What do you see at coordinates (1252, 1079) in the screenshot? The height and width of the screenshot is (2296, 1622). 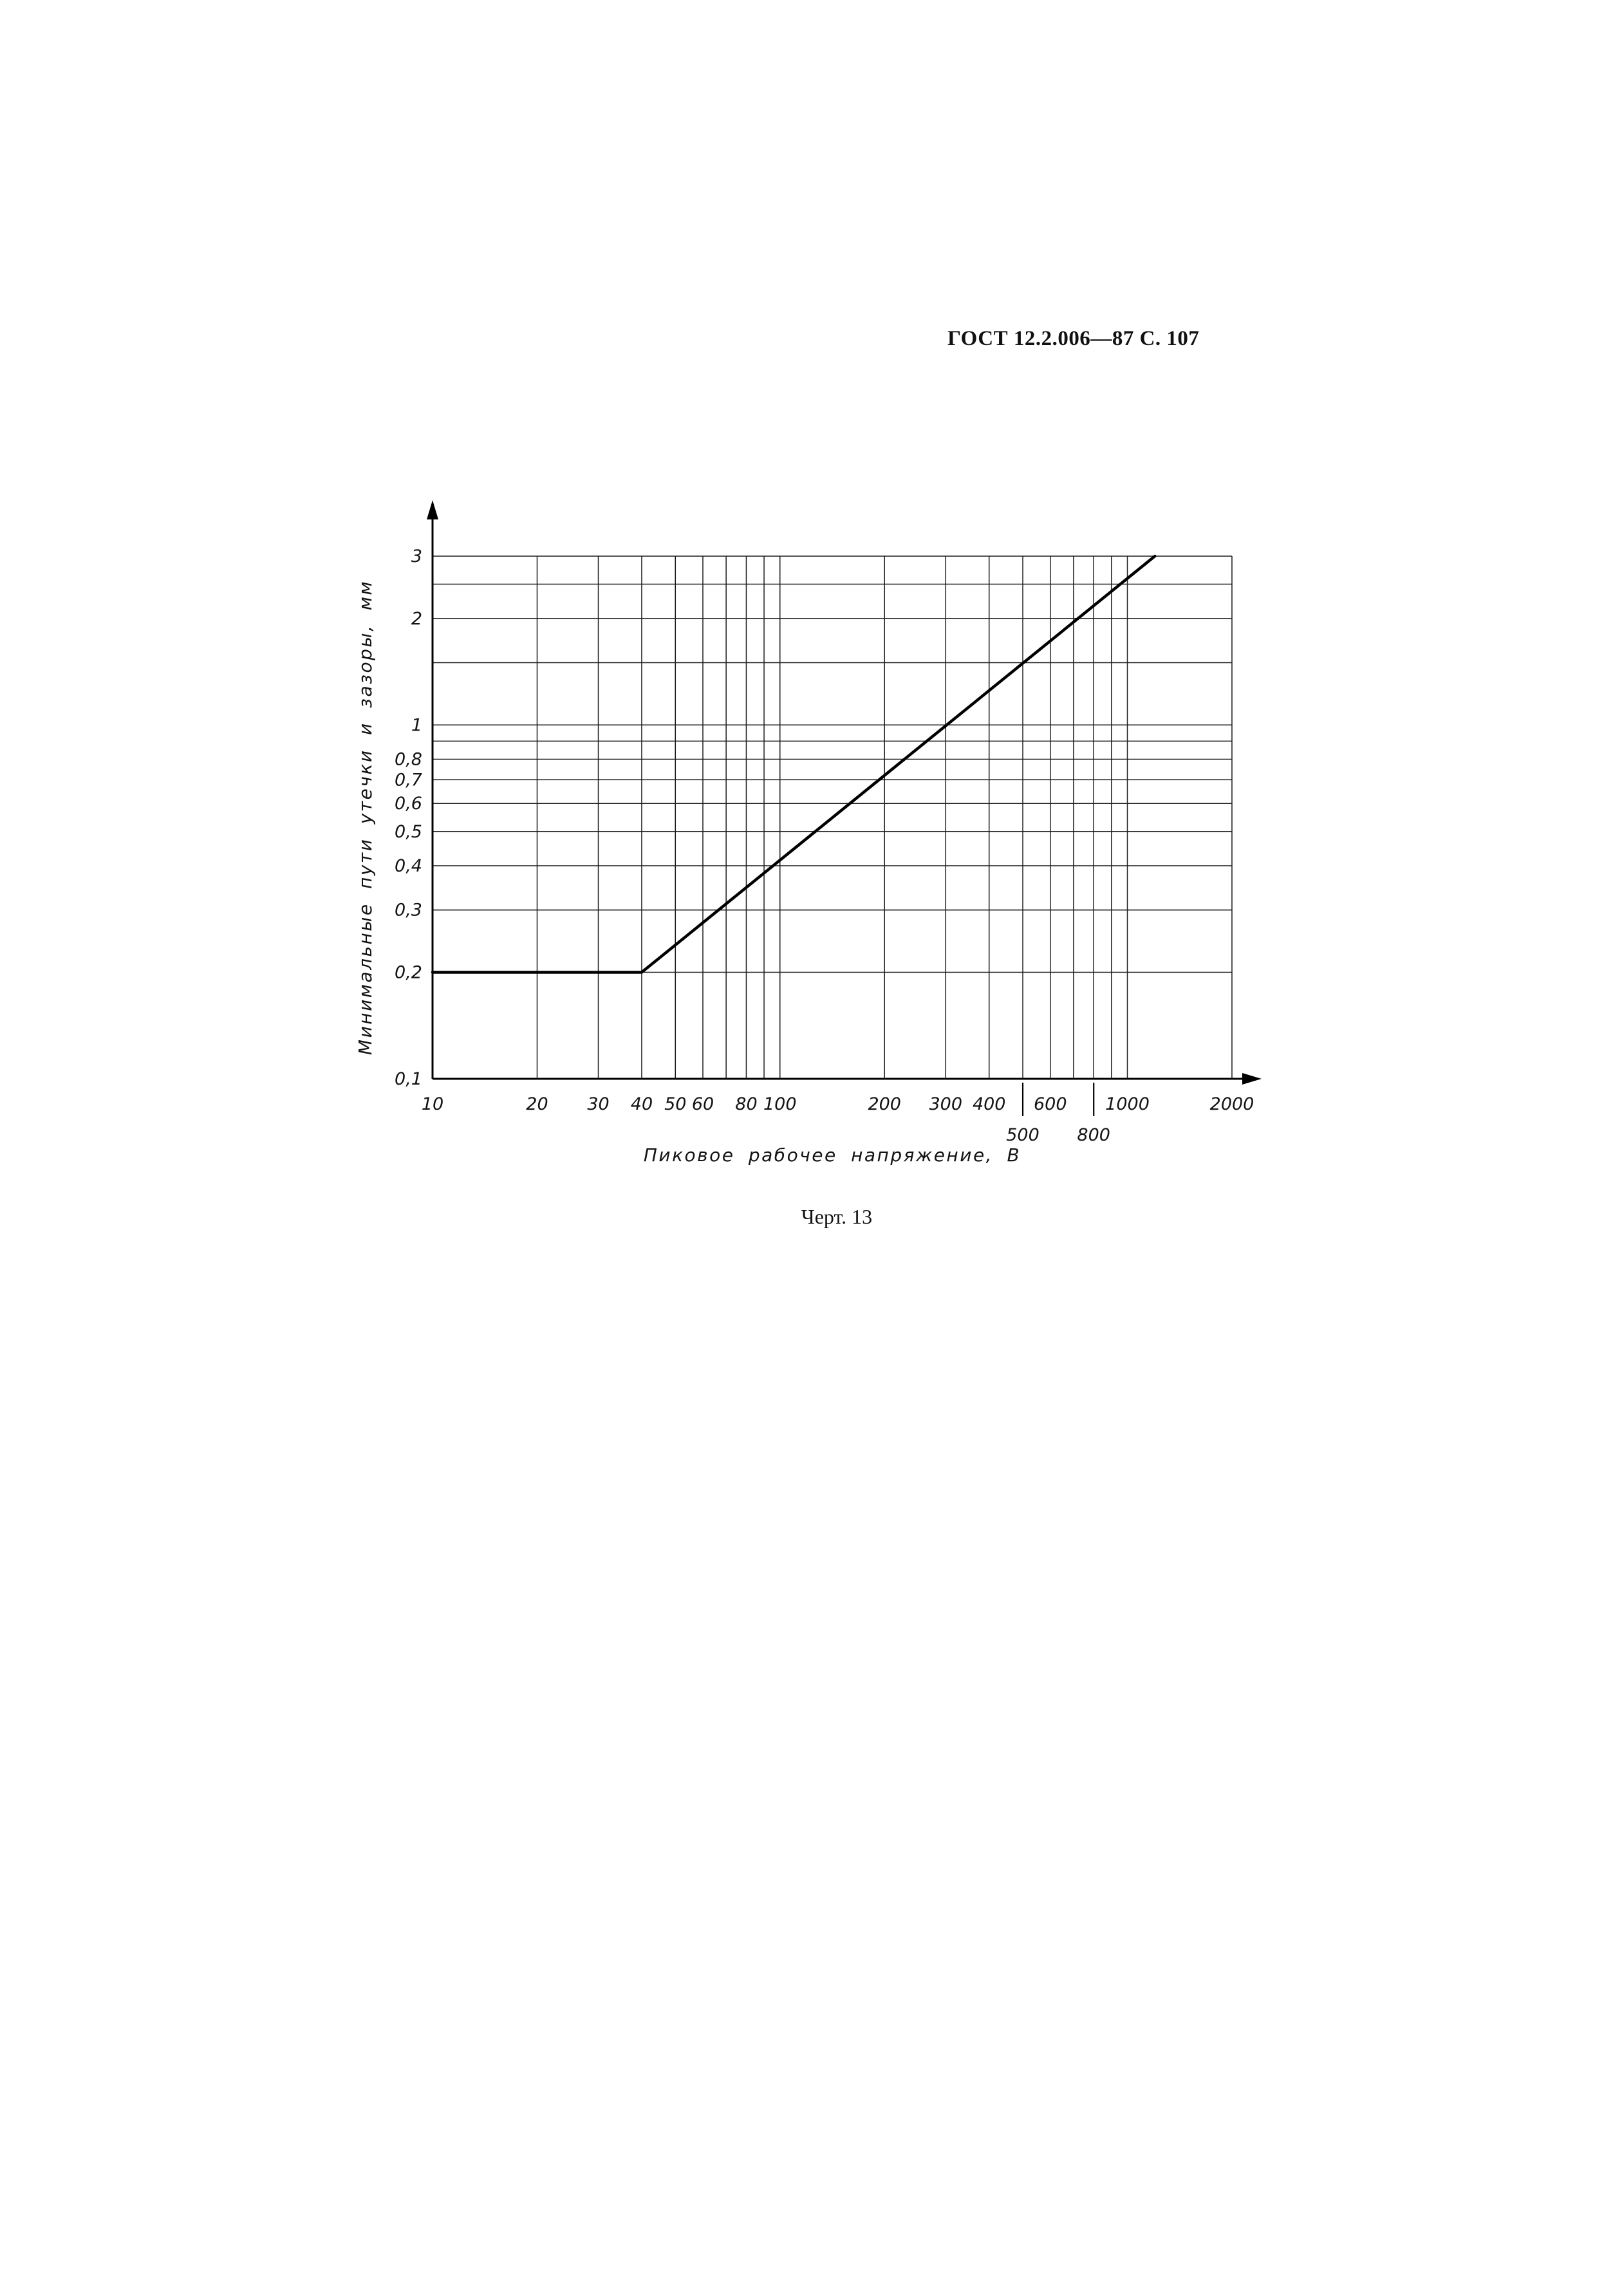 I see `x-axis-arrow-icon` at bounding box center [1252, 1079].